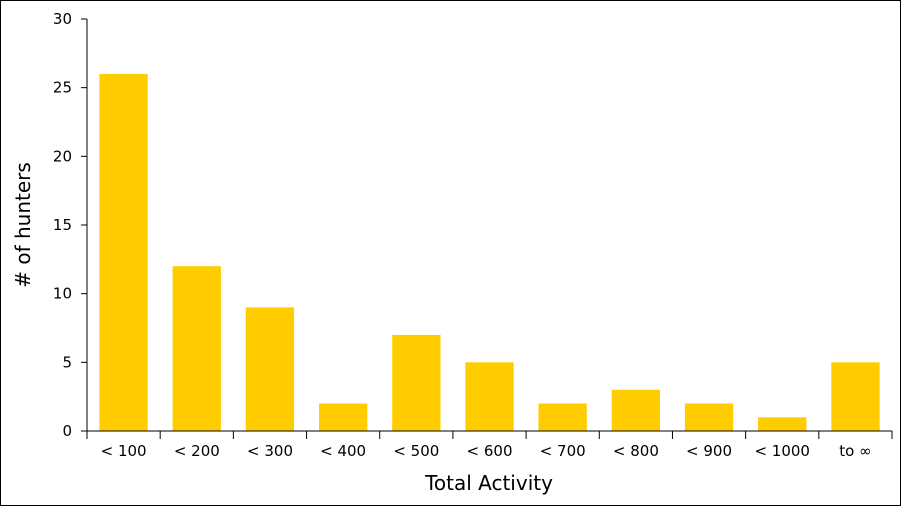  What do you see at coordinates (343, 451) in the screenshot?
I see `x-tick-label: < 400` at bounding box center [343, 451].